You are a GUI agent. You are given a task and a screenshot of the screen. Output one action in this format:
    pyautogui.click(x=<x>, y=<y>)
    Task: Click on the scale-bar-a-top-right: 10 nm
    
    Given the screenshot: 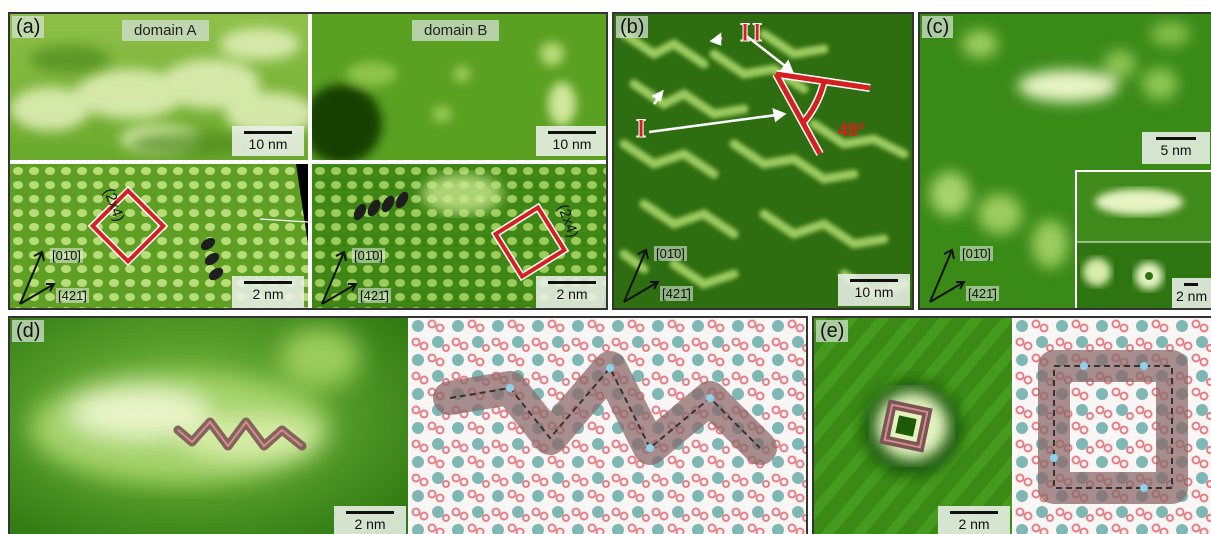 What is the action you would take?
    pyautogui.click(x=571, y=141)
    